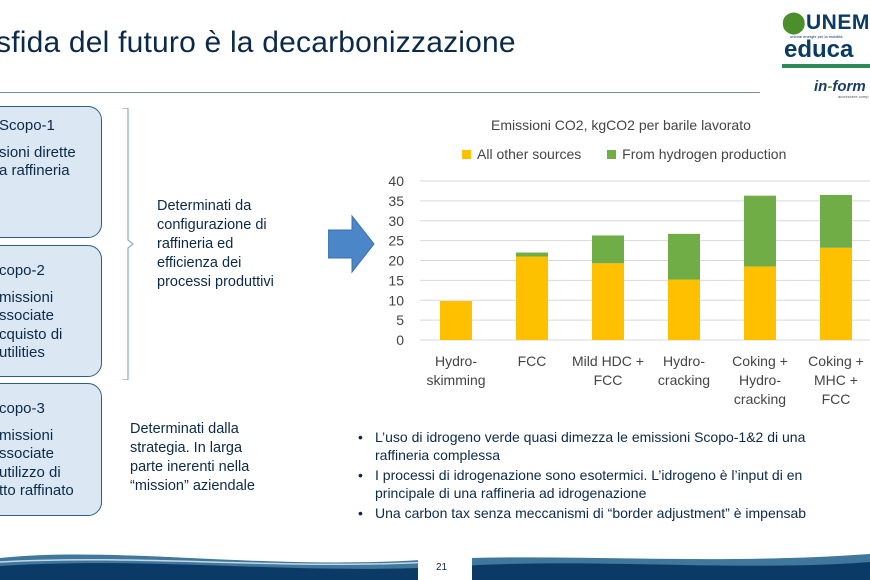  I want to click on y-tick-label: 5, so click(400, 320).